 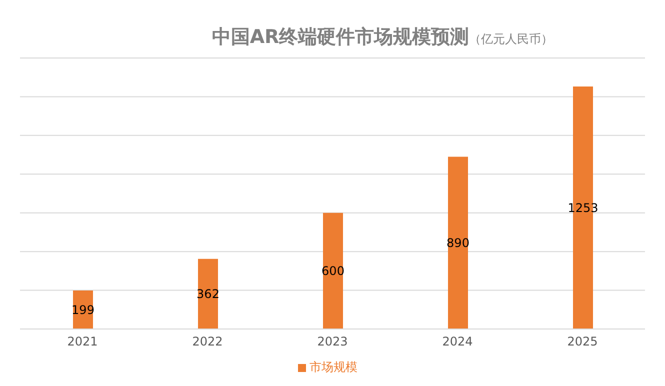 What do you see at coordinates (582, 341) in the screenshot?
I see `x-tick-label: 2025` at bounding box center [582, 341].